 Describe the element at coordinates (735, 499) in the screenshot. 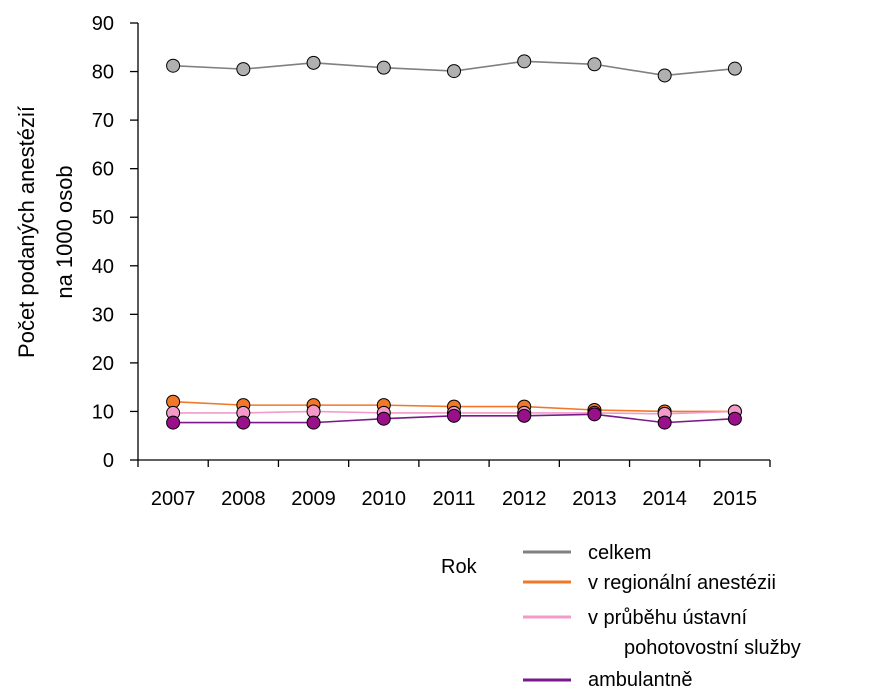

I see `x-tick-label: 2015` at that location.